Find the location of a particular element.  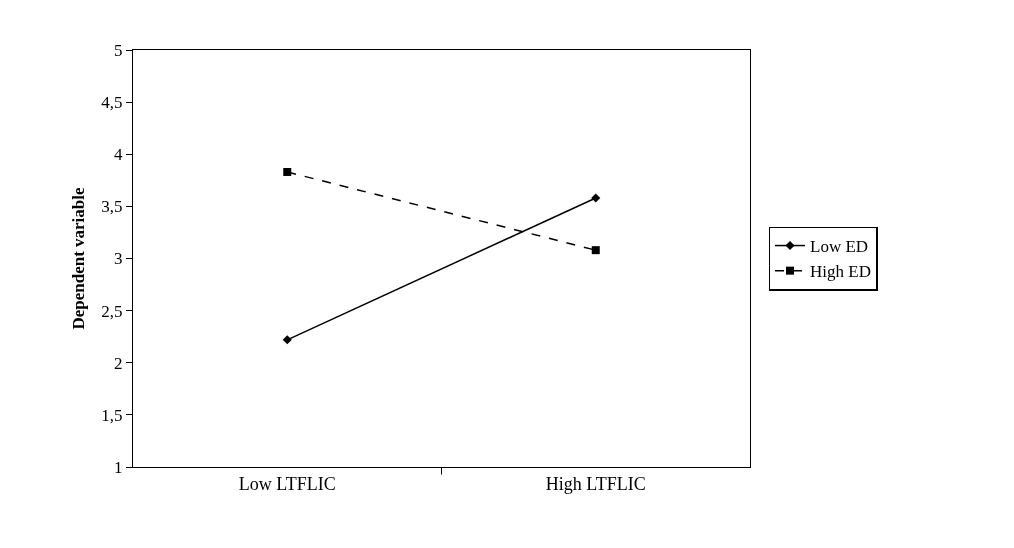

x-tick-label: Low LTFLIC is located at coordinates (287, 483).